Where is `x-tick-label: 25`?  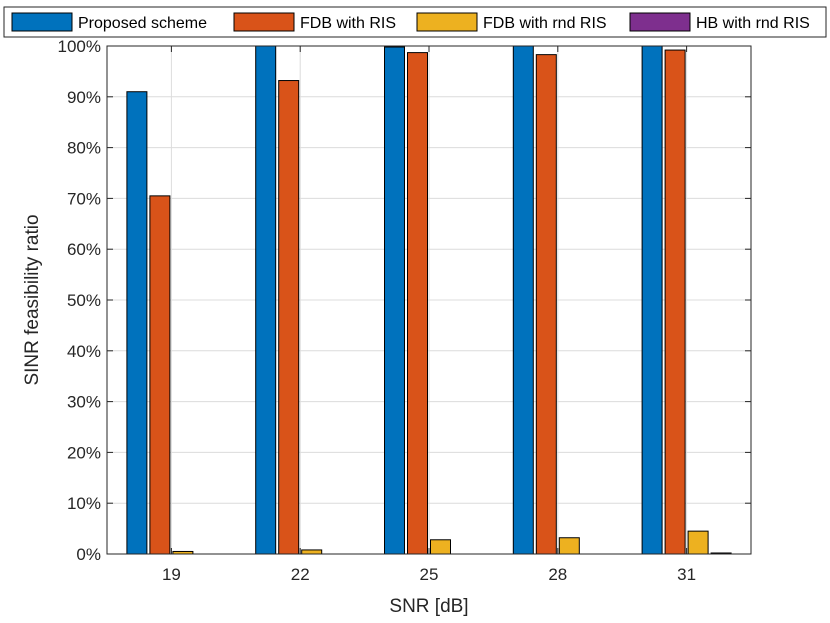 x-tick-label: 25 is located at coordinates (429, 574).